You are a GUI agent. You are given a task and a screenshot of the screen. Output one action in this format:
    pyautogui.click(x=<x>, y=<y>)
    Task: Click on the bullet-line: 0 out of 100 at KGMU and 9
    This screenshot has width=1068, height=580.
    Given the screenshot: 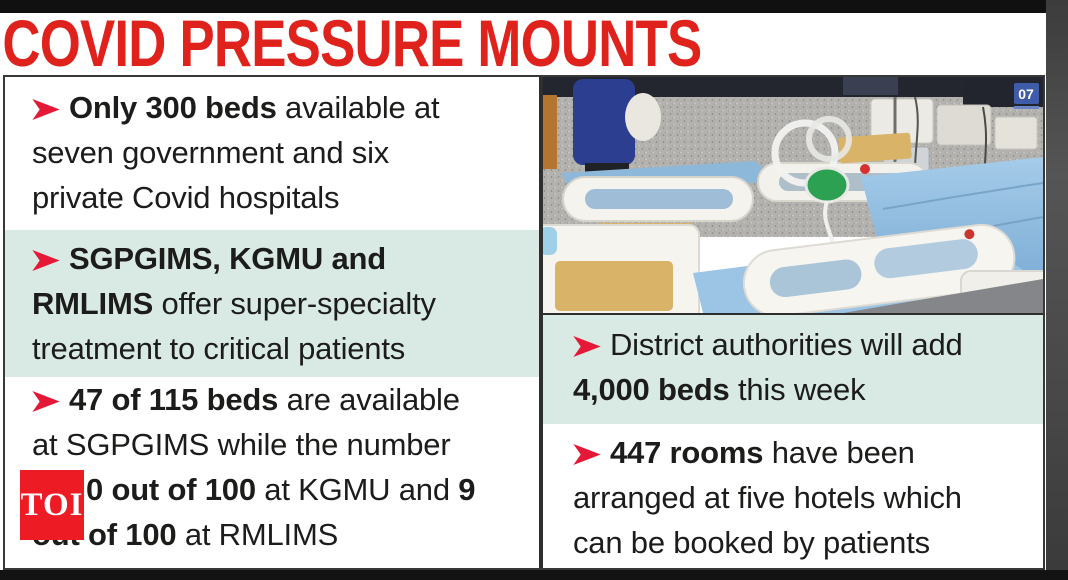 What is the action you would take?
    pyautogui.click(x=281, y=489)
    